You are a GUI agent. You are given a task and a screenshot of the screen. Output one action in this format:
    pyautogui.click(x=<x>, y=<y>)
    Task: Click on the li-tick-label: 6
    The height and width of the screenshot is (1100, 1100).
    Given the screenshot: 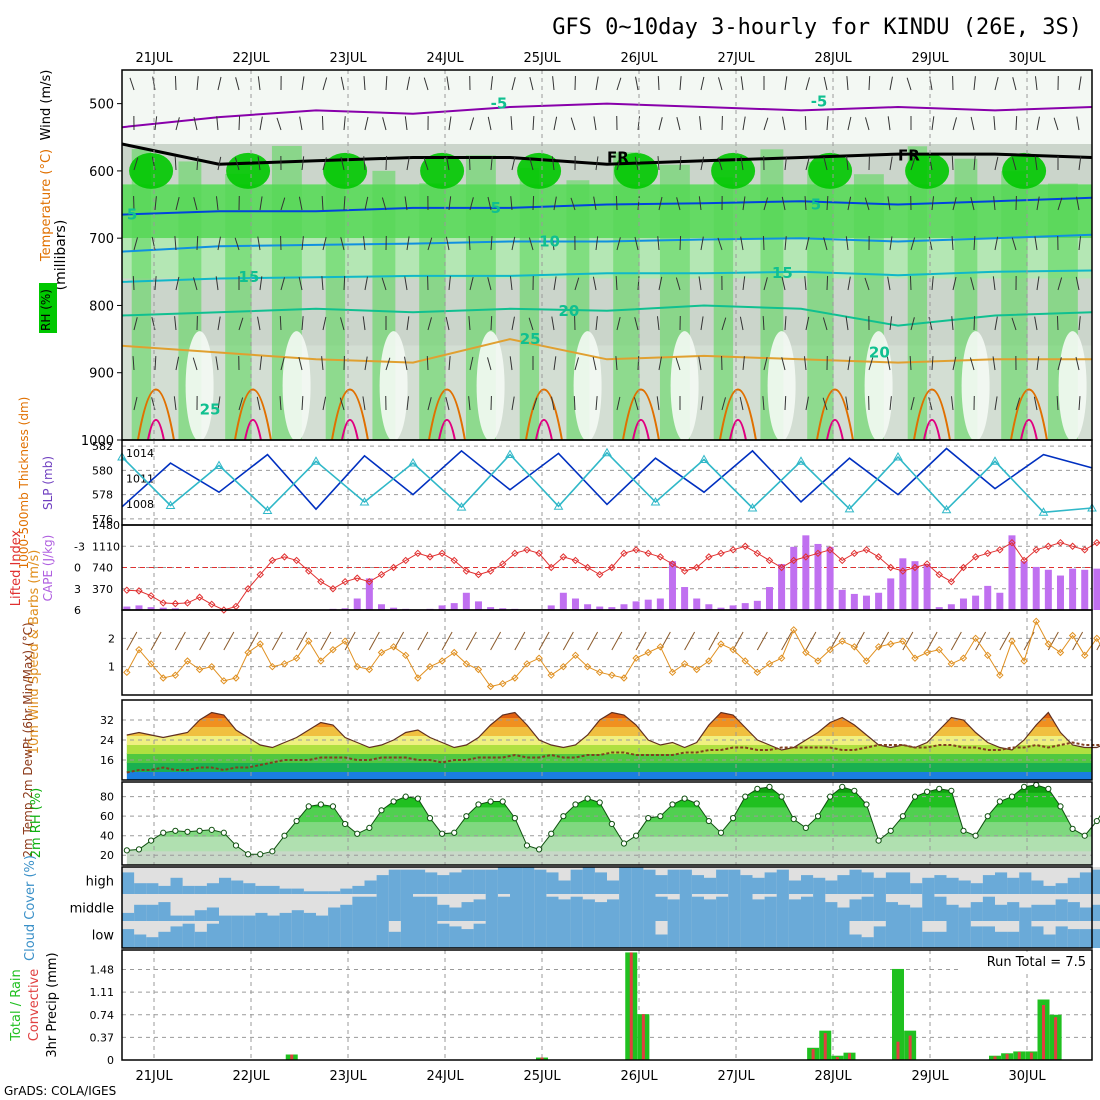 What is the action you would take?
    pyautogui.click(x=77, y=610)
    